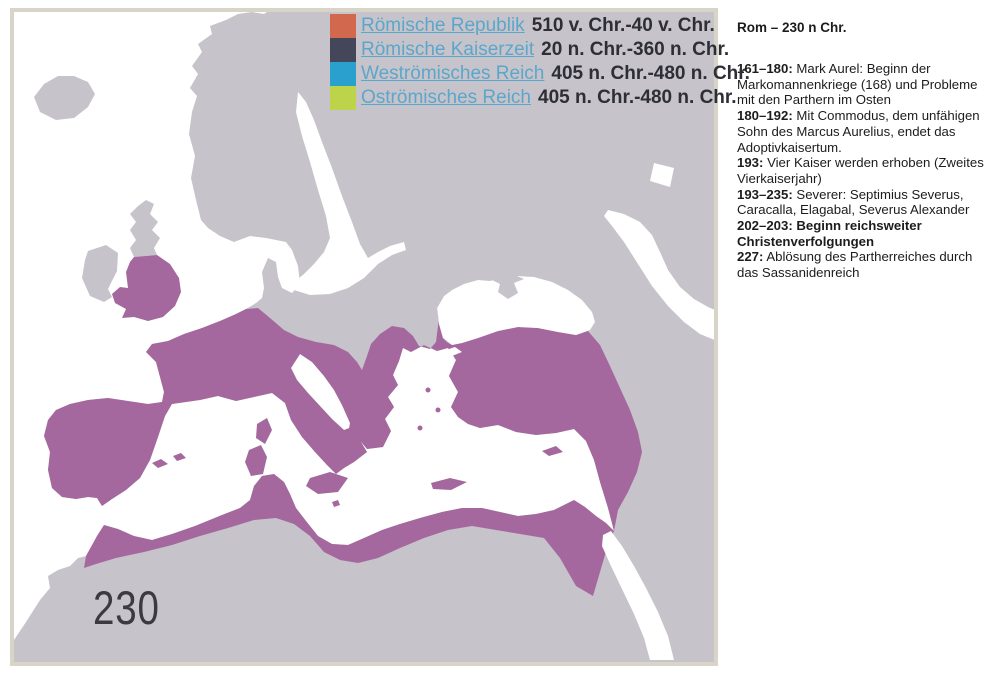 The image size is (1000, 677). What do you see at coordinates (638, 595) in the screenshot?
I see `red-sea` at bounding box center [638, 595].